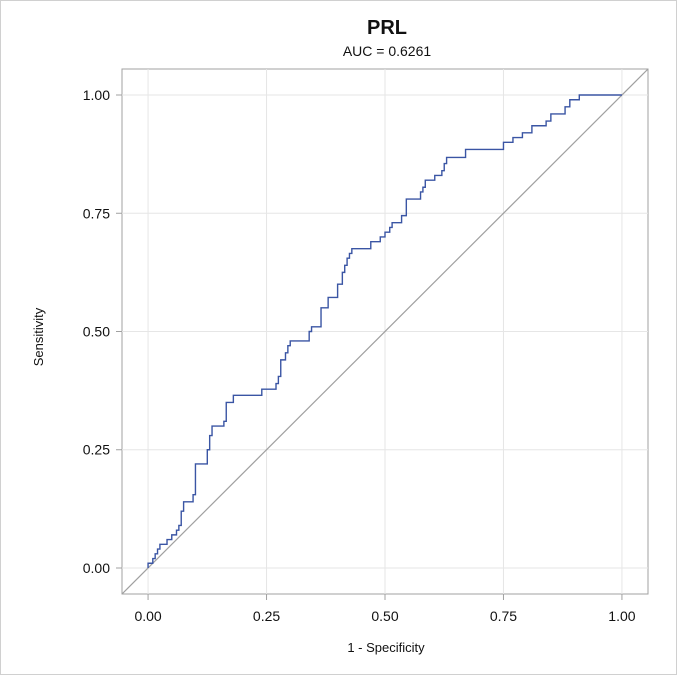 The width and height of the screenshot is (677, 679). What do you see at coordinates (147, 616) in the screenshot?
I see `x-tick-label: 0.00` at bounding box center [147, 616].